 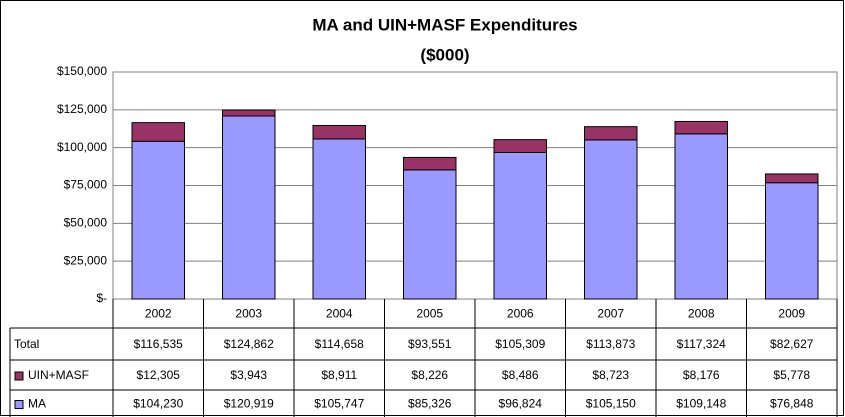 What do you see at coordinates (610, 344) in the screenshot?
I see `table-value: $113,873` at bounding box center [610, 344].